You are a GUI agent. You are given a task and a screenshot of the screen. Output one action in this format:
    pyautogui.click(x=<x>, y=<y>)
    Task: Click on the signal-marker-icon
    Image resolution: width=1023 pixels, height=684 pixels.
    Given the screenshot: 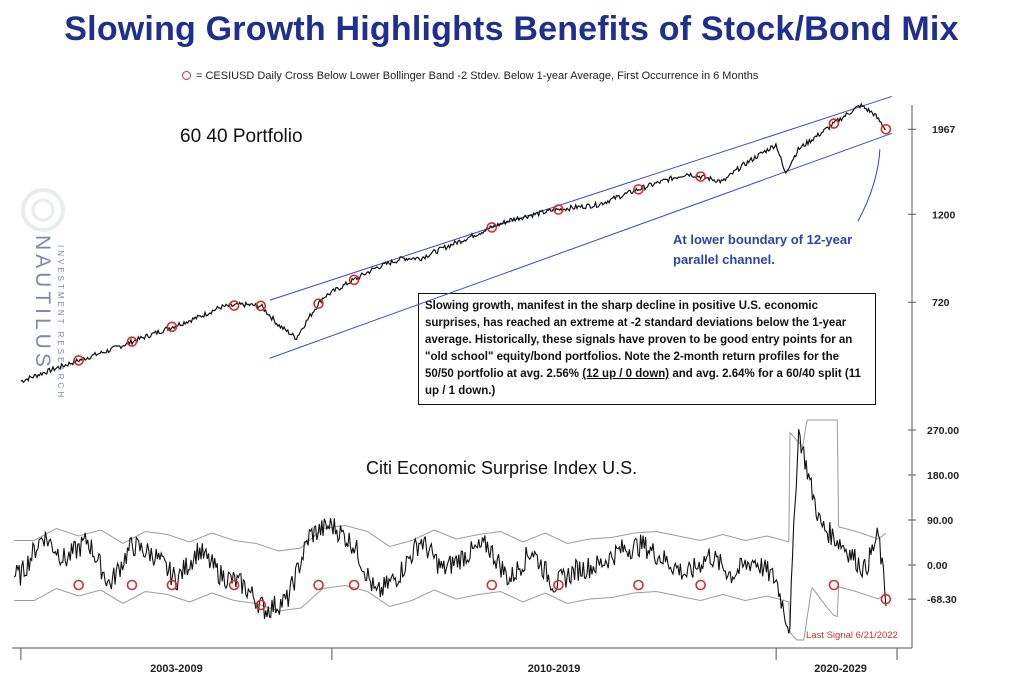 What is the action you would take?
    pyautogui.click(x=186, y=75)
    